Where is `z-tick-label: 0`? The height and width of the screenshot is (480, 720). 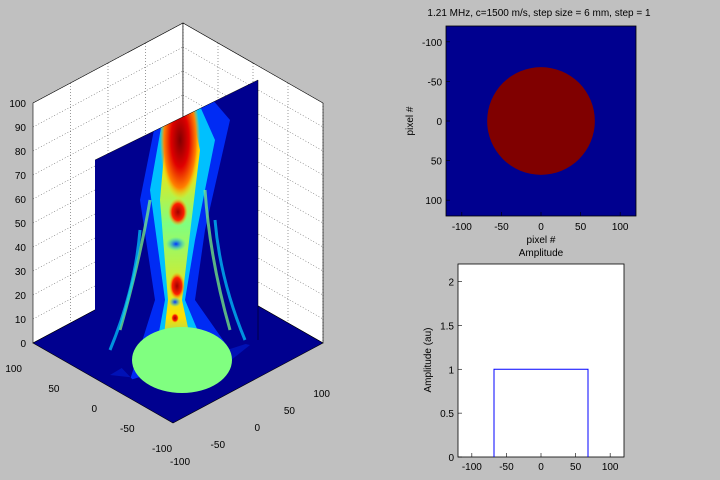 z-tick-label: 0 is located at coordinates (23, 344).